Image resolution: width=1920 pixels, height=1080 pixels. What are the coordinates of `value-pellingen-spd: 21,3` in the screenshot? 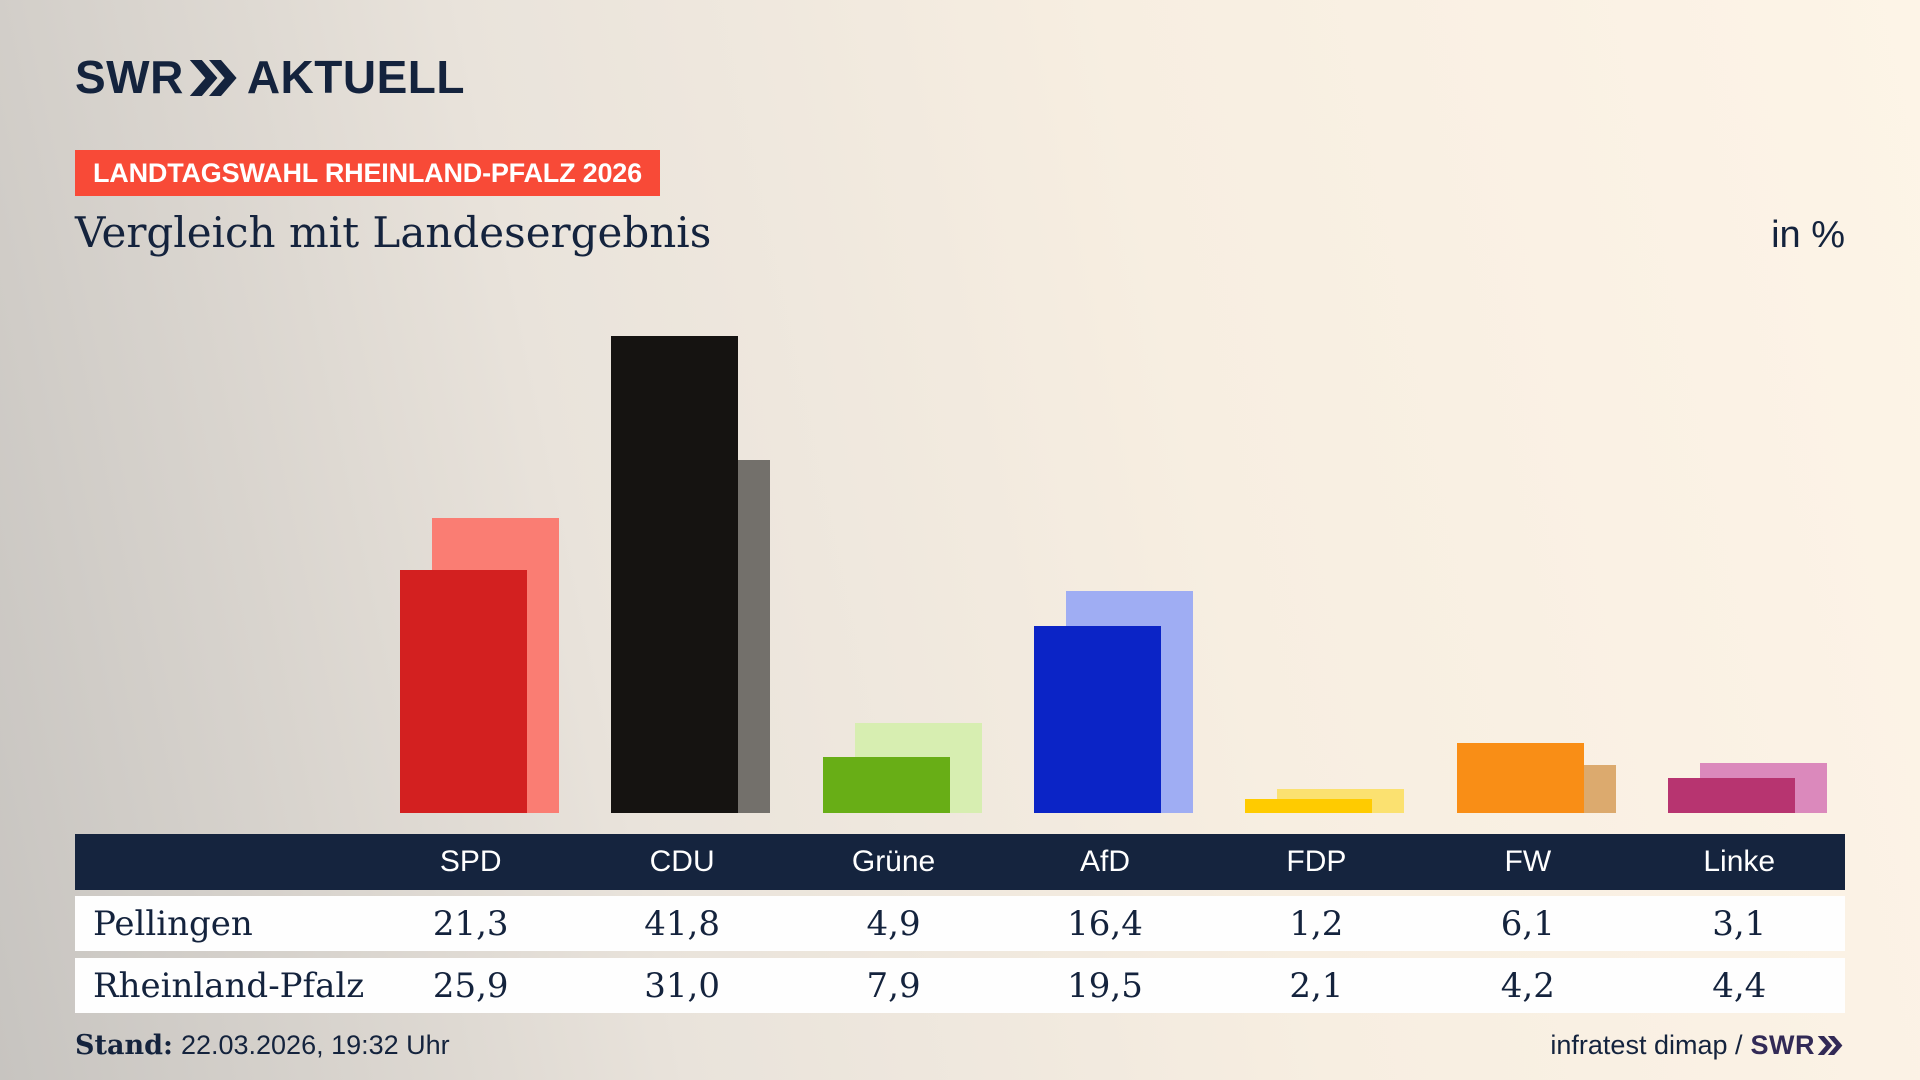 It's located at (470, 923).